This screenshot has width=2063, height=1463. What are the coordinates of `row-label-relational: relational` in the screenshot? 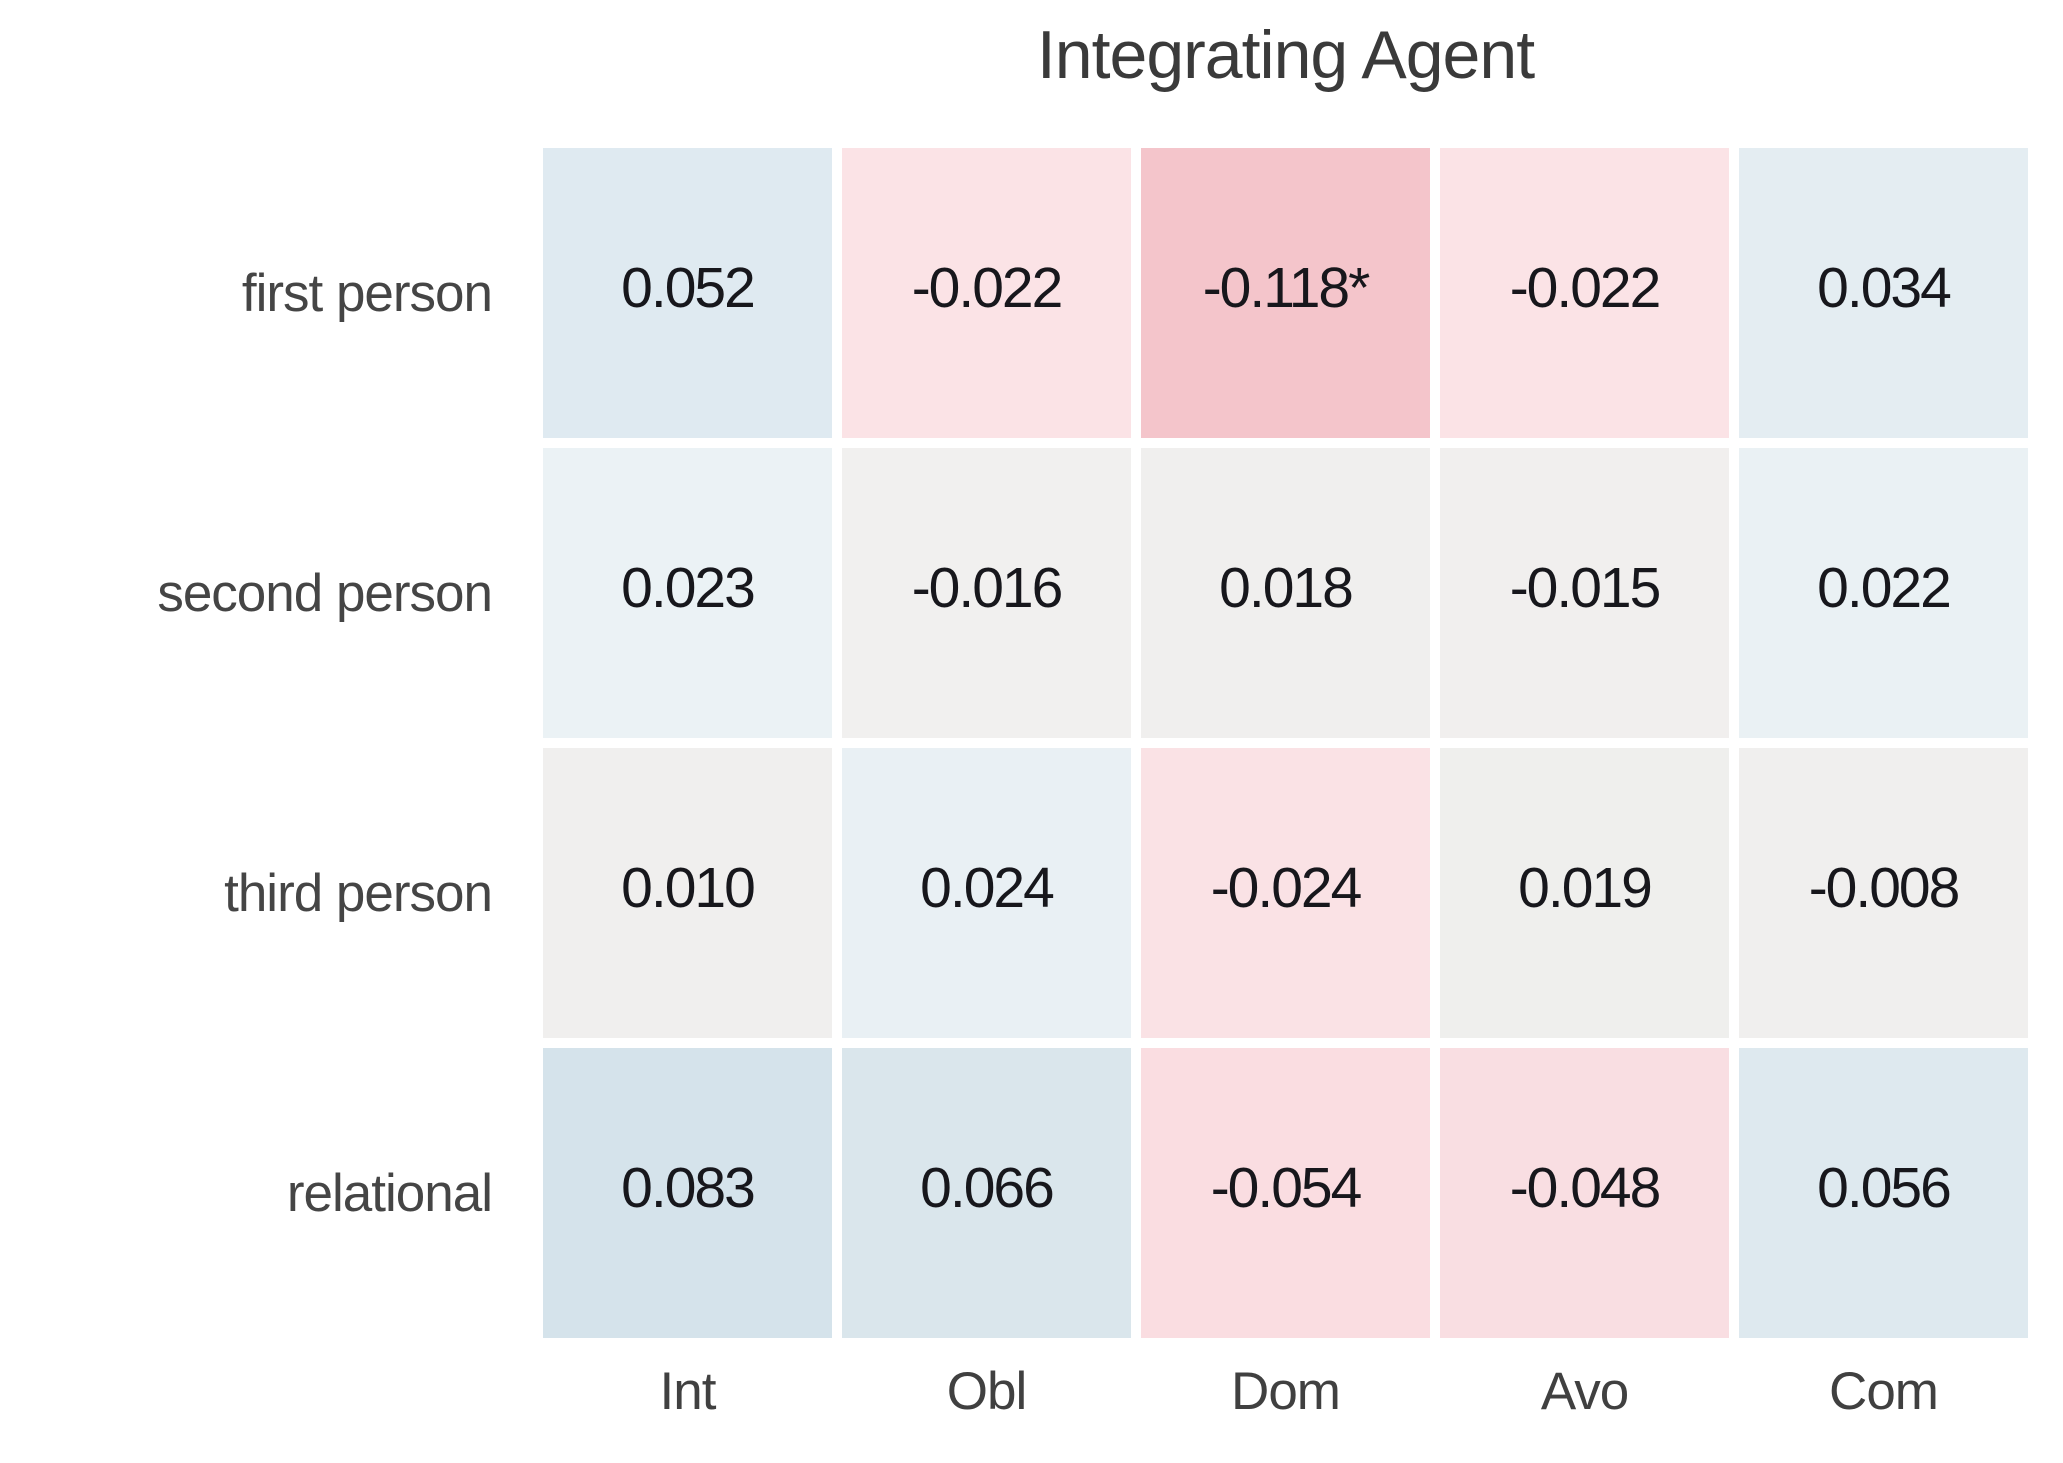 It's located at (389, 1193).